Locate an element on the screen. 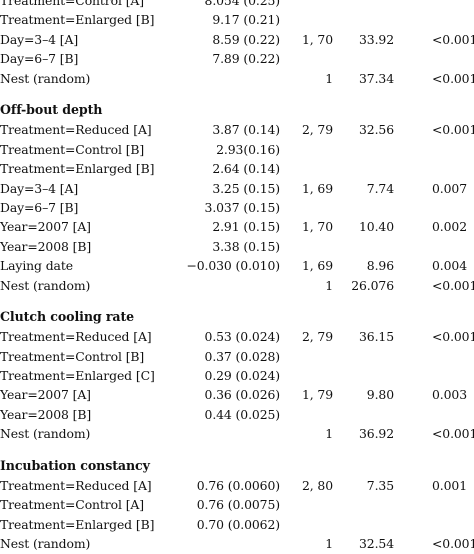 Image resolution: width=474 pixels, height=554 pixels. row-estimate: 0.36 (0.026) is located at coordinates (242, 395).